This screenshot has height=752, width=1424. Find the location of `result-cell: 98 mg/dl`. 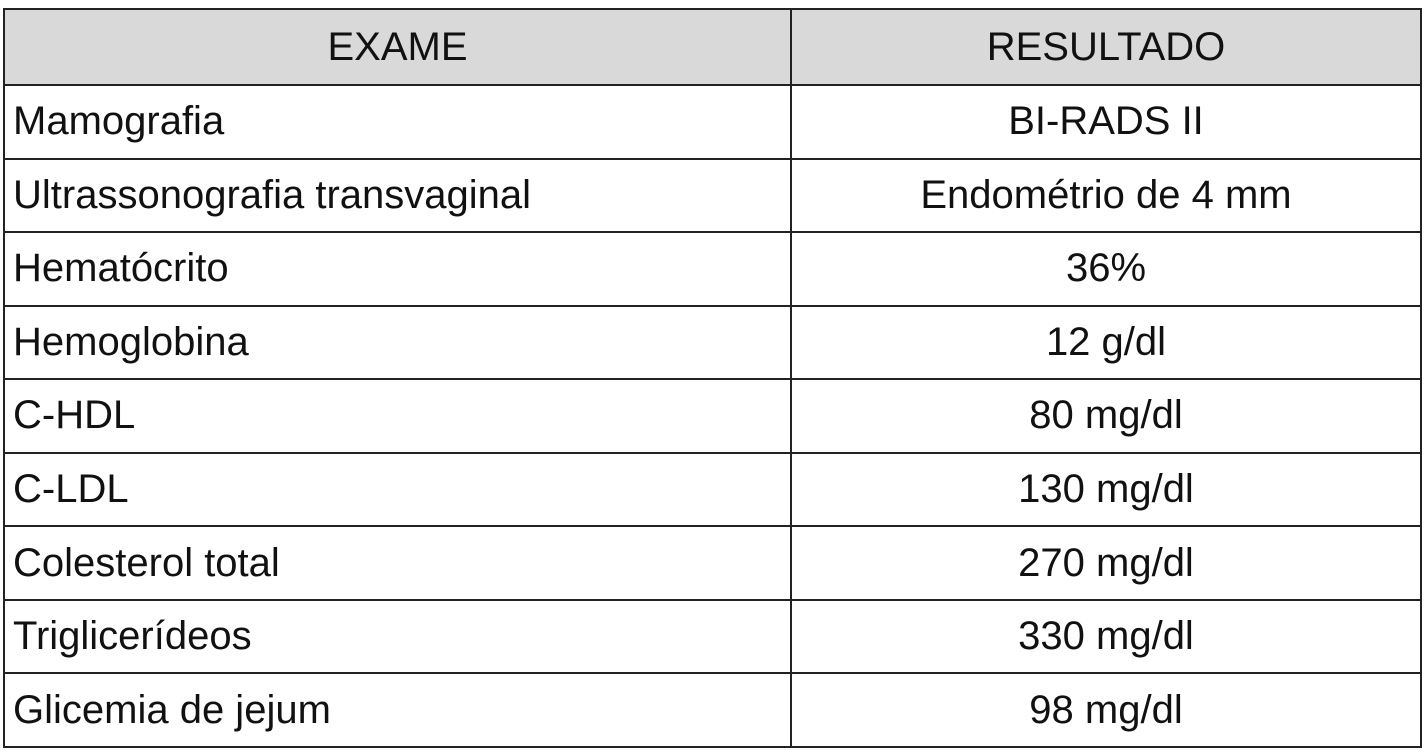

result-cell: 98 mg/dl is located at coordinates (1106, 710).